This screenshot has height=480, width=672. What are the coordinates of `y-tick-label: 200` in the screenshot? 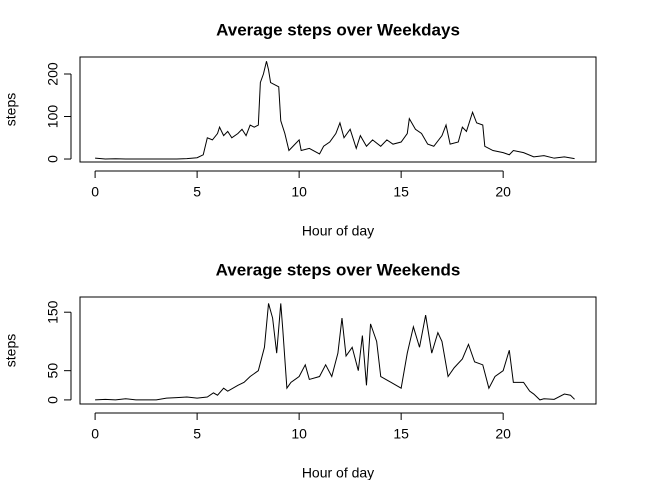 It's located at (53, 74).